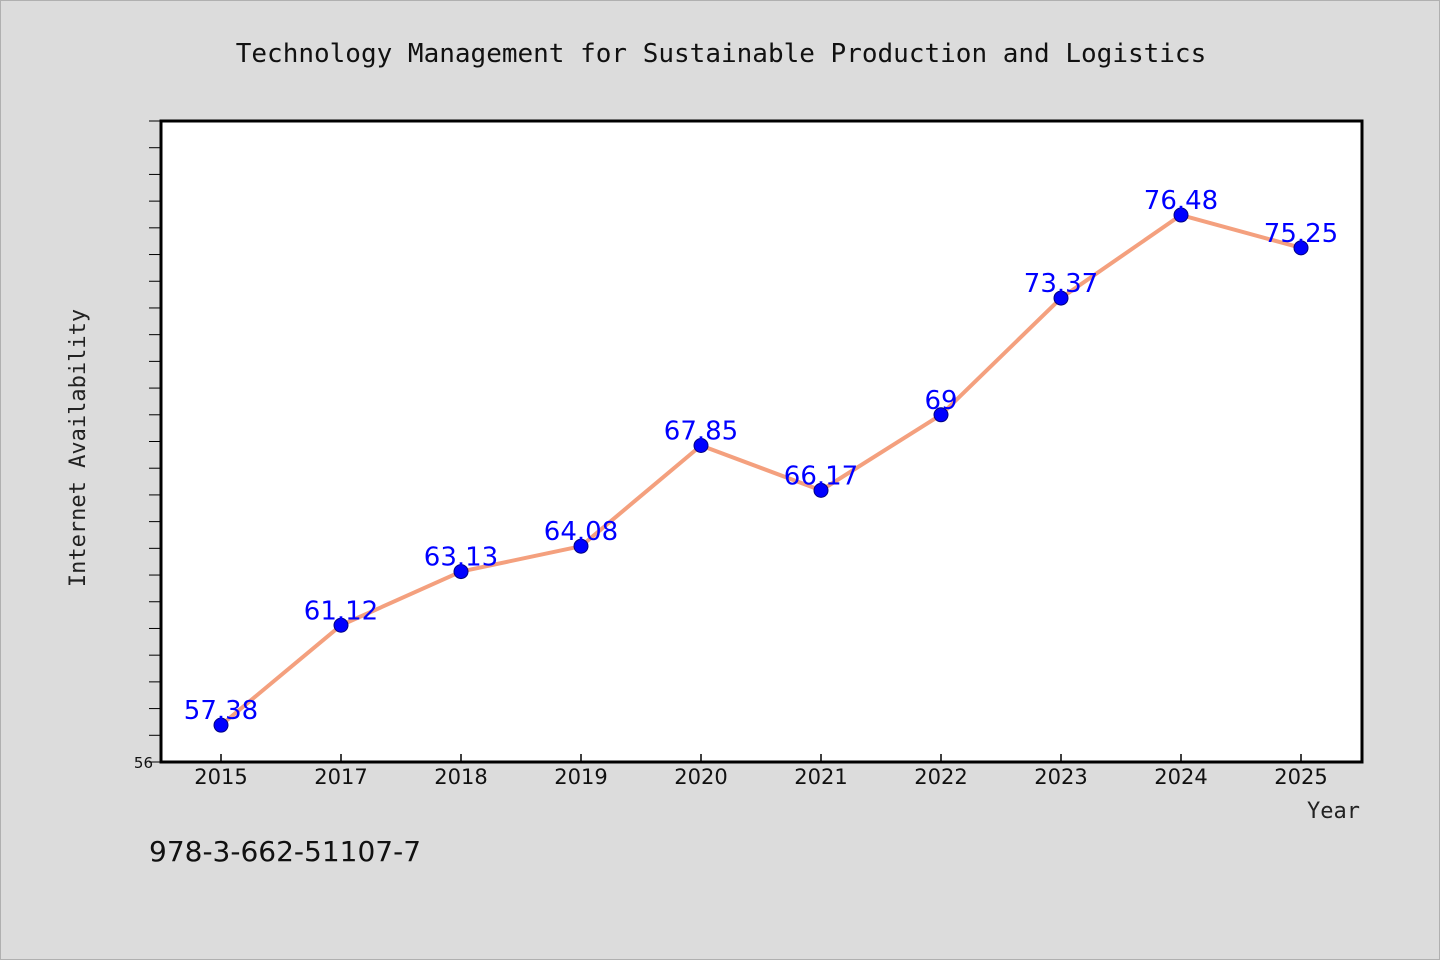  I want to click on data-point-label: 66.17, so click(821, 476).